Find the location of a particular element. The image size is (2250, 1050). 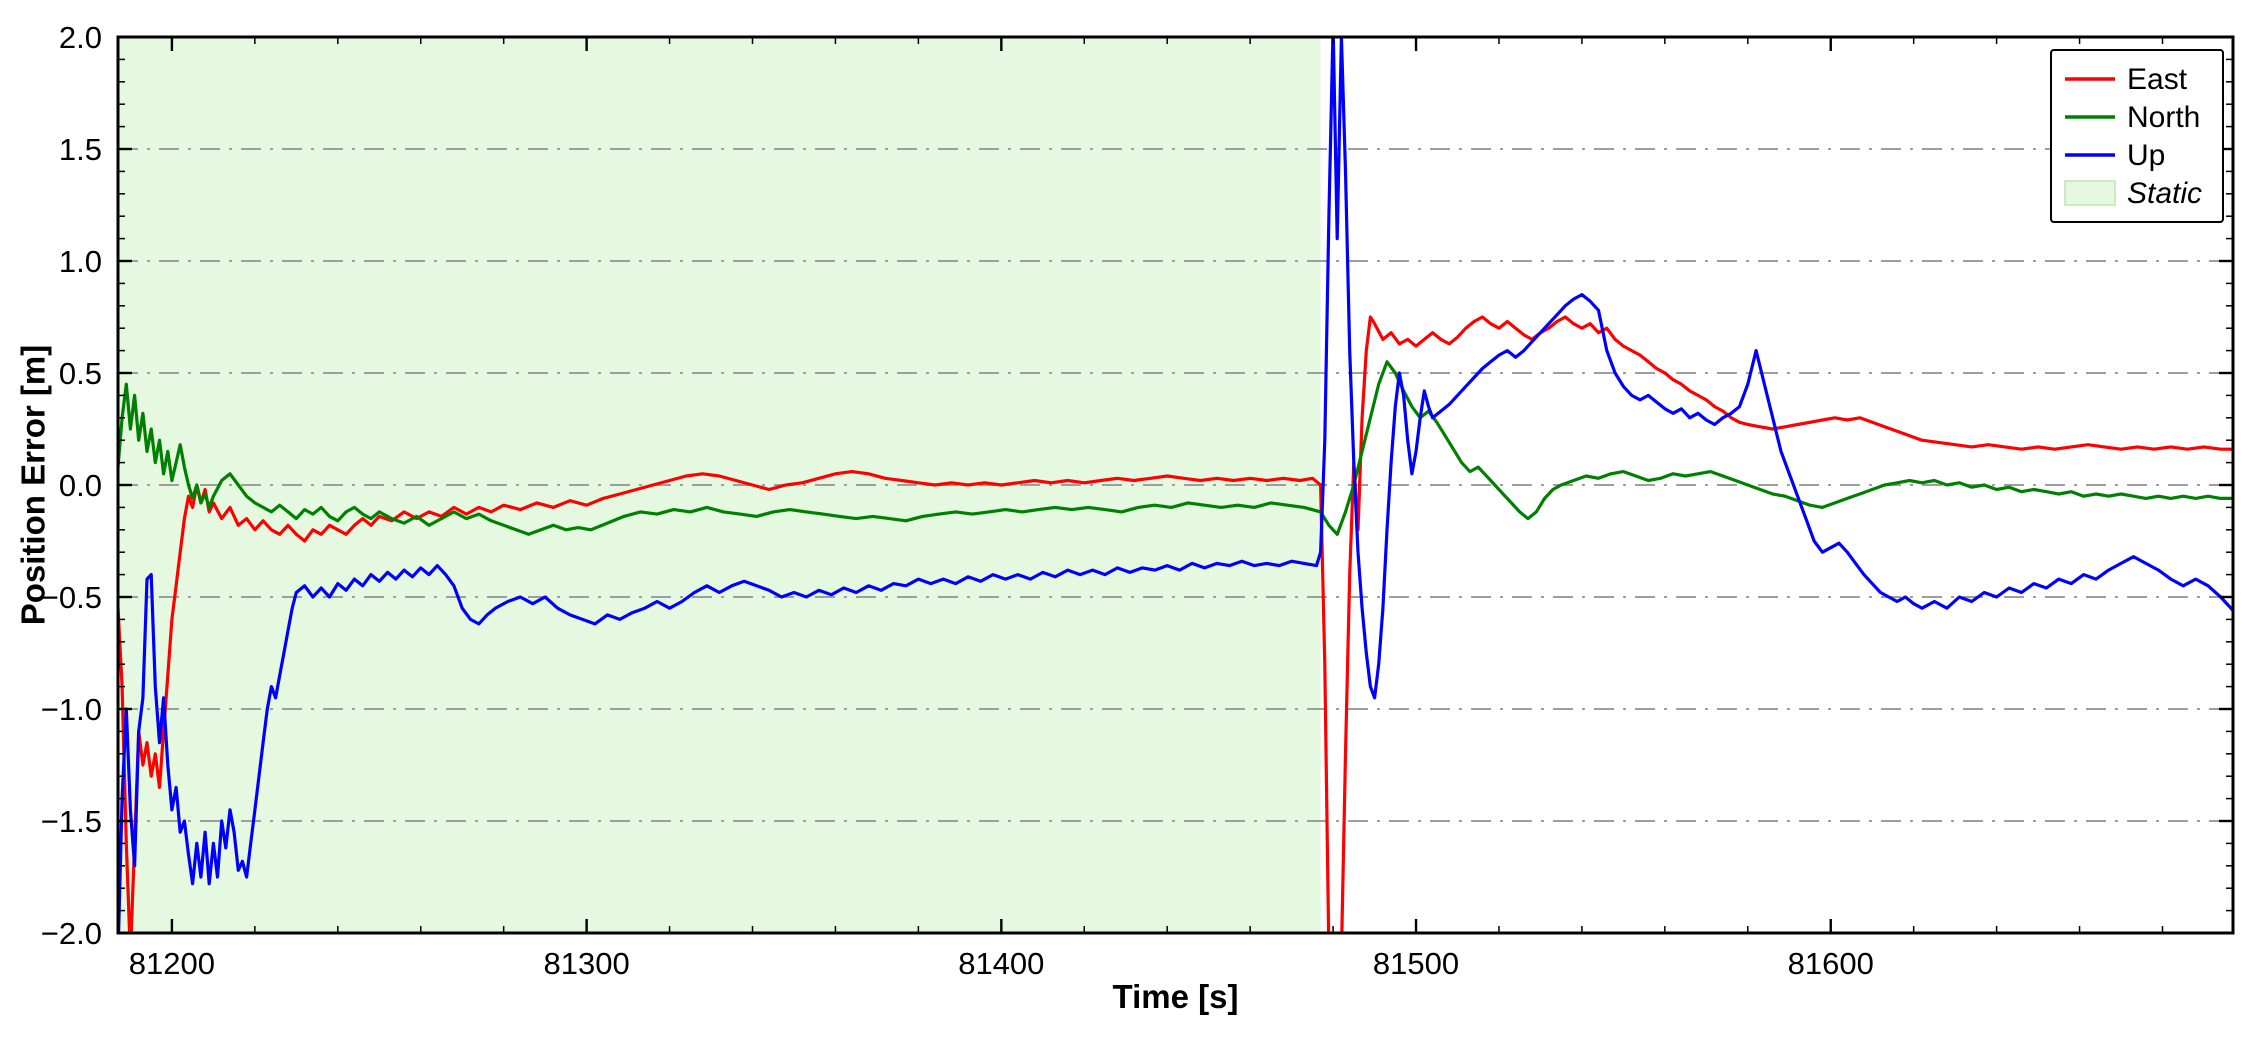

y-tick-label: 0.5 is located at coordinates (80, 373).